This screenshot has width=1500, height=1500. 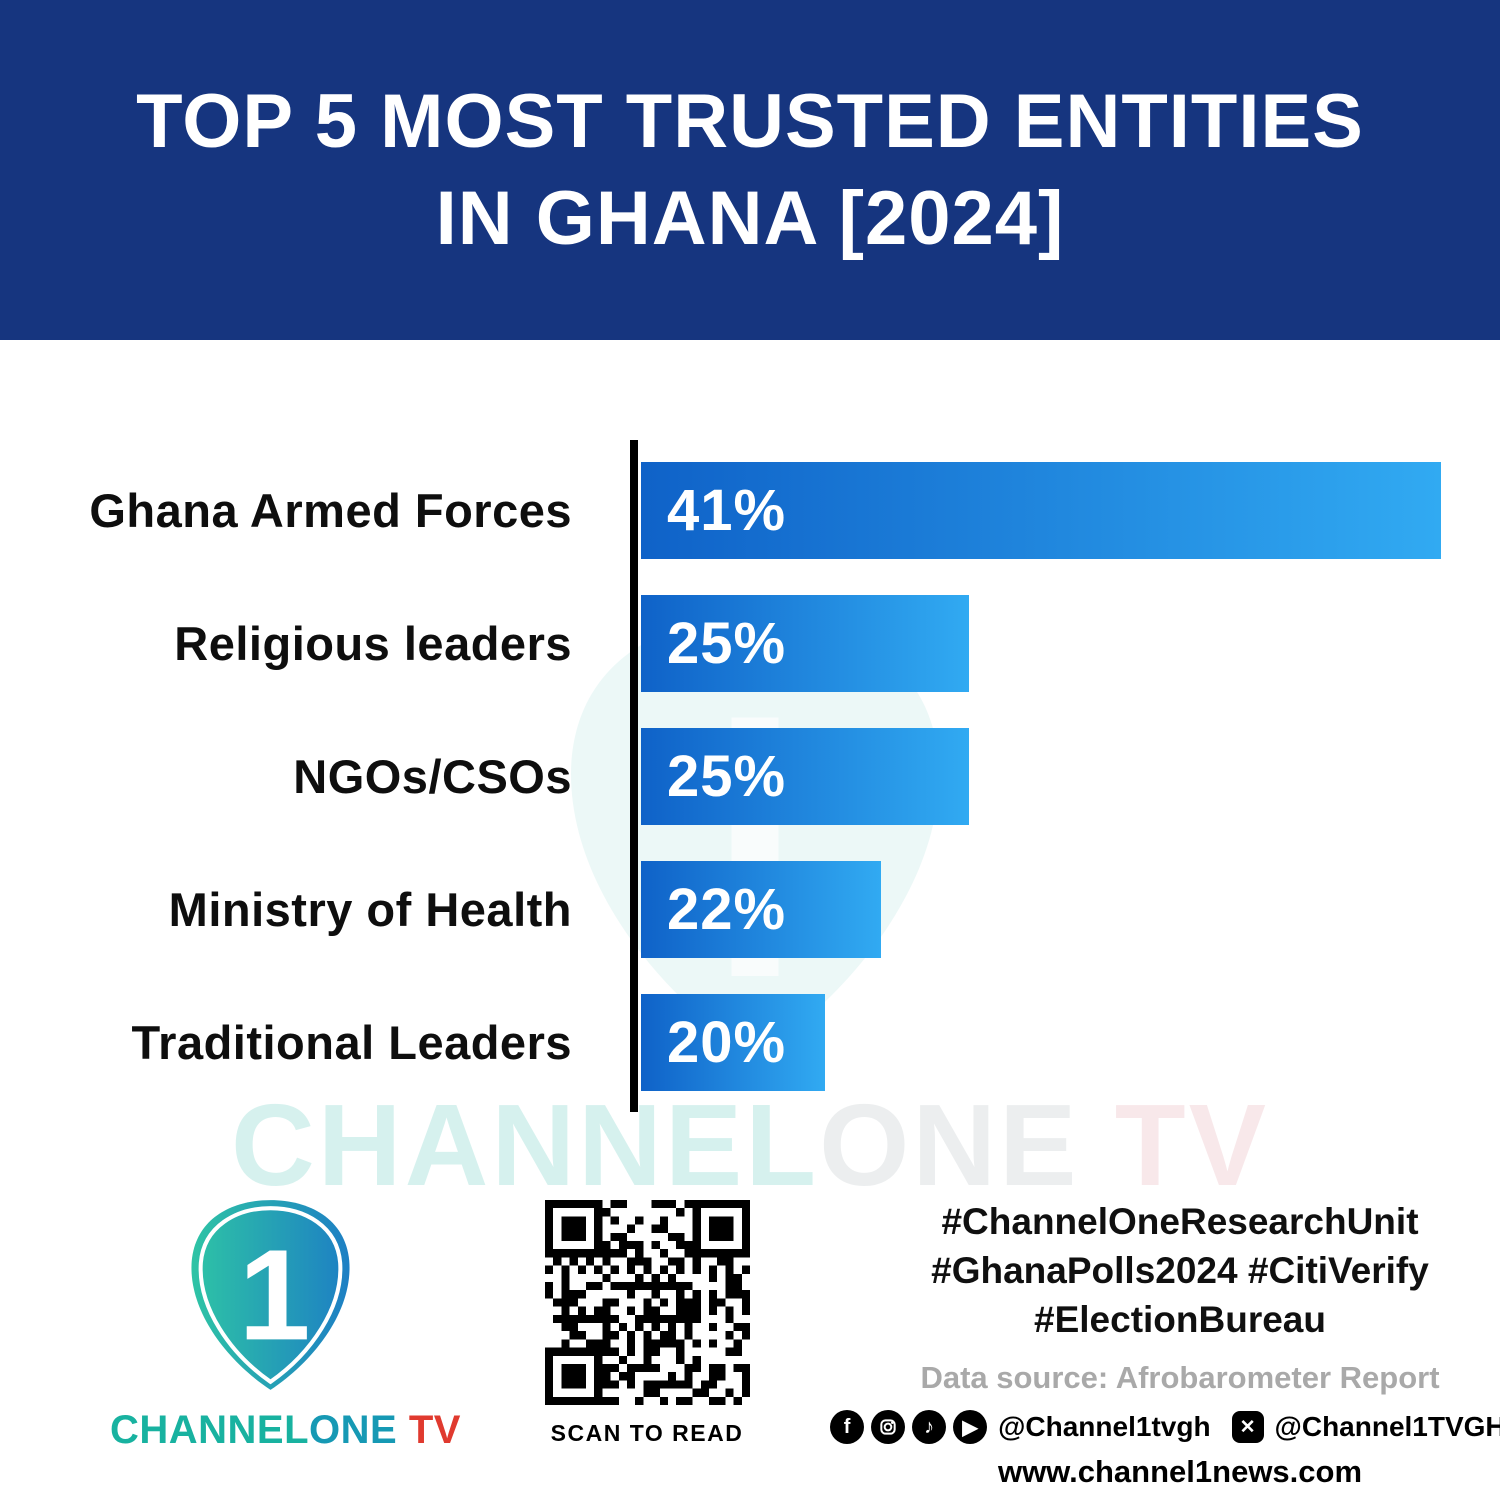 I want to click on youtube-icon: ▶, so click(x=970, y=1427).